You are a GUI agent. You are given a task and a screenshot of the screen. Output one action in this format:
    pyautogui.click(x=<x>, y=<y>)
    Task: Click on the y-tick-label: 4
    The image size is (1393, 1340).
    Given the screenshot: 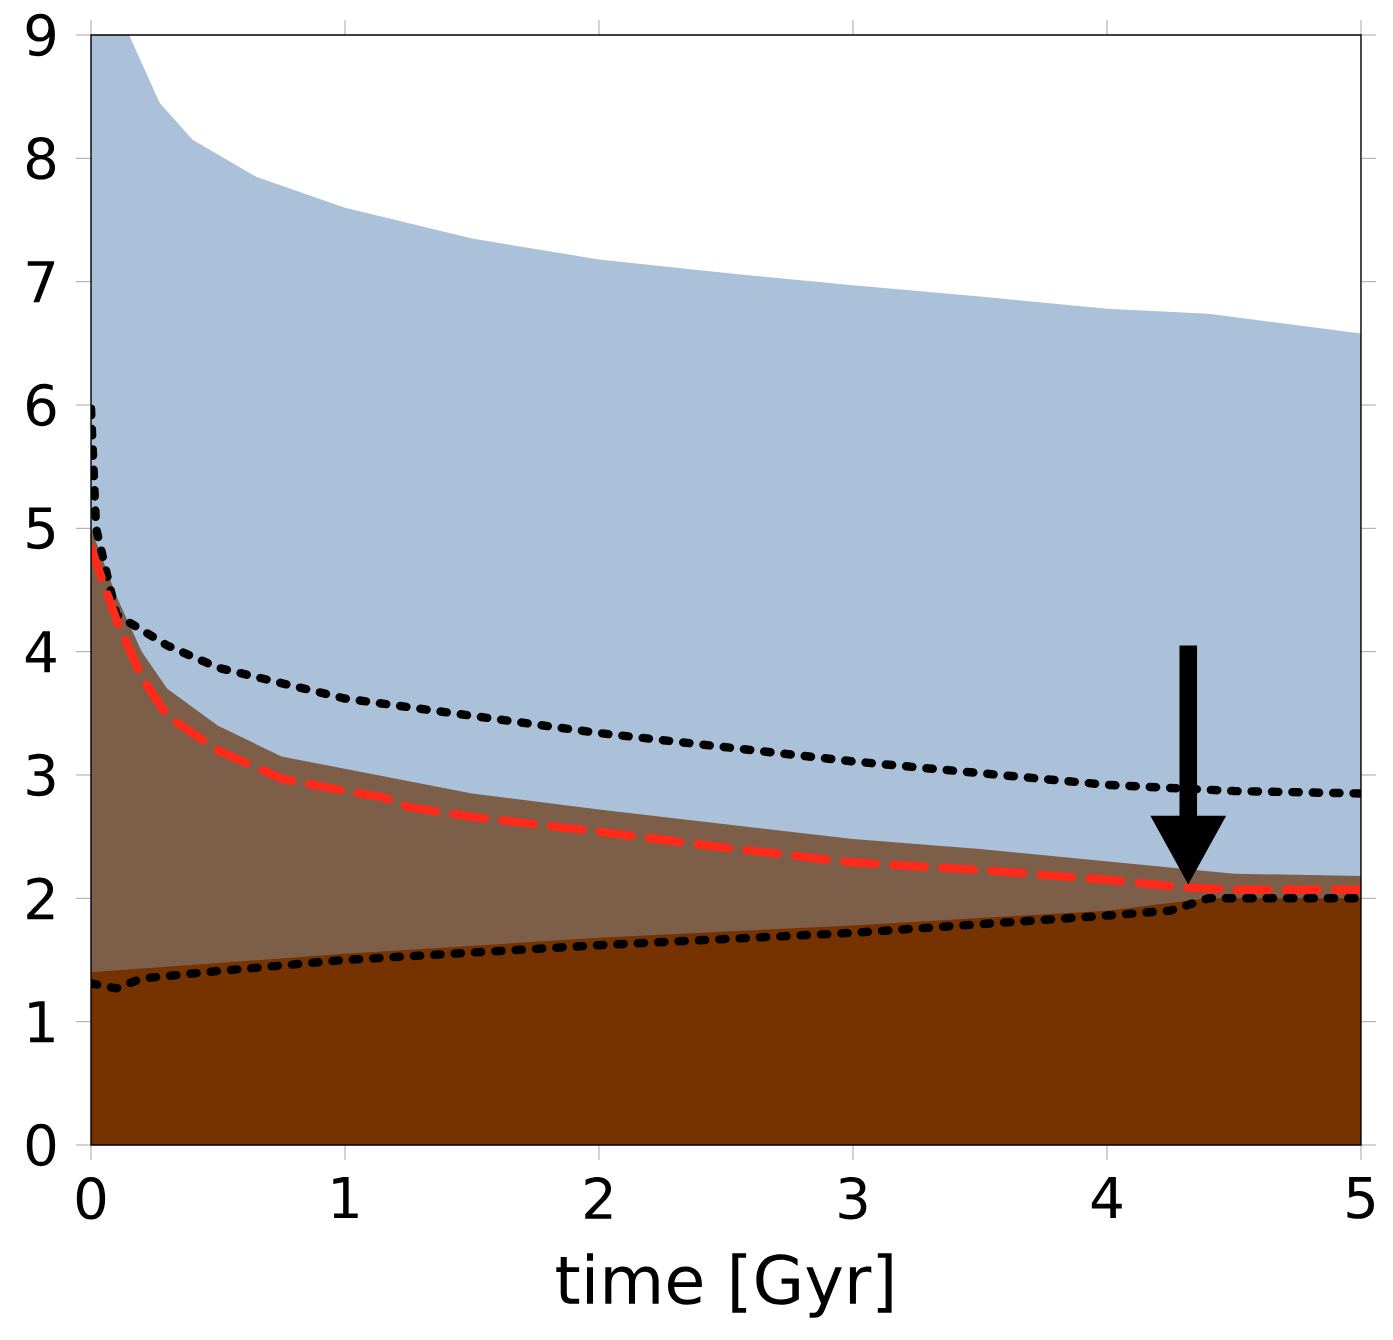 What is the action you would take?
    pyautogui.click(x=40, y=652)
    